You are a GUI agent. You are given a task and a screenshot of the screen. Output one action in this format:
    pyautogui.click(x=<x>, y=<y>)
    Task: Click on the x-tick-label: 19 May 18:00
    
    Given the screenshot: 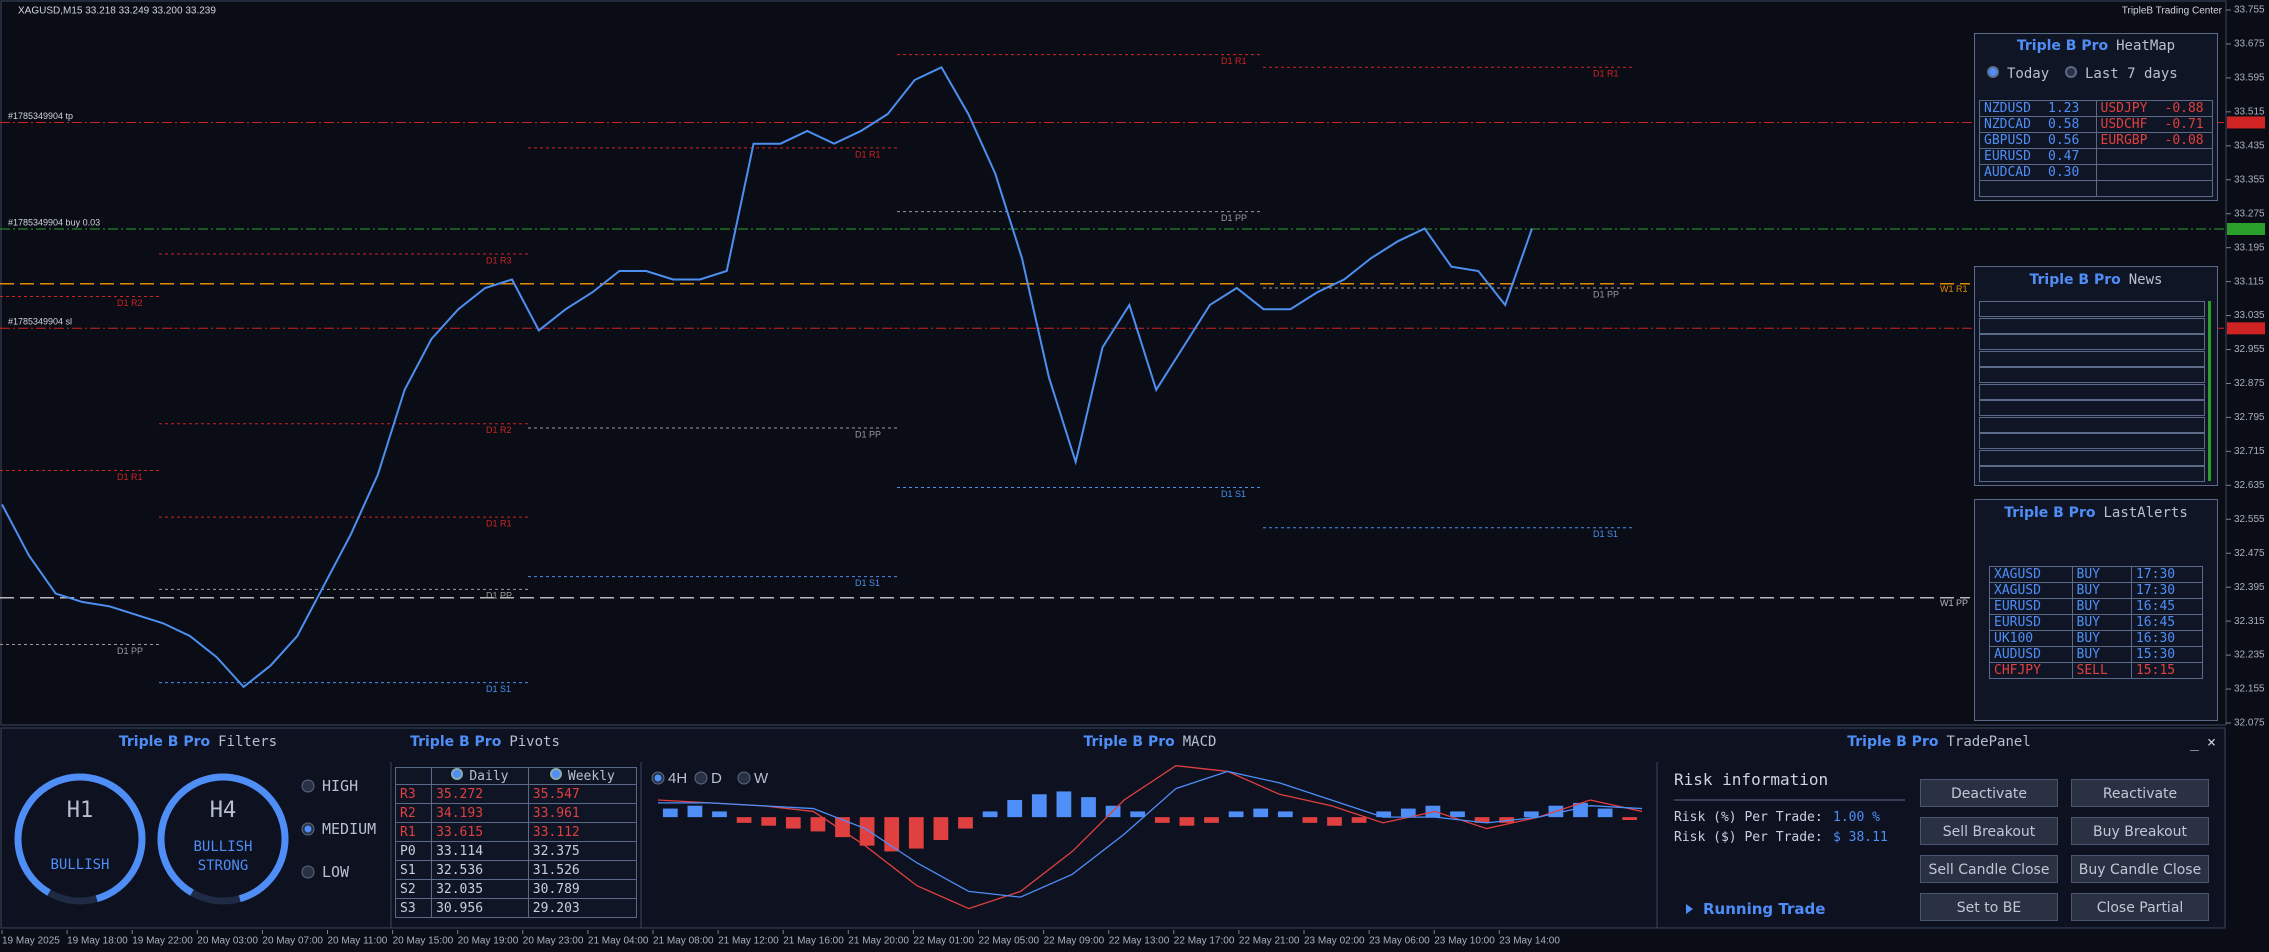 What is the action you would take?
    pyautogui.click(x=97, y=941)
    